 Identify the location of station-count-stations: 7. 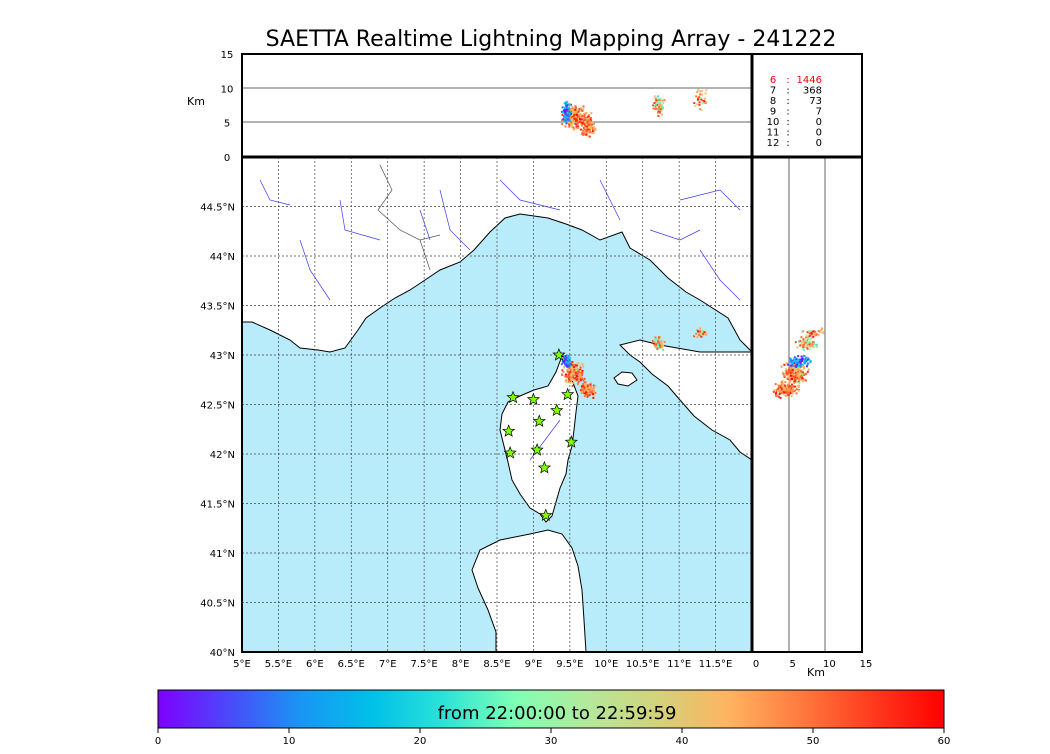
(773, 91).